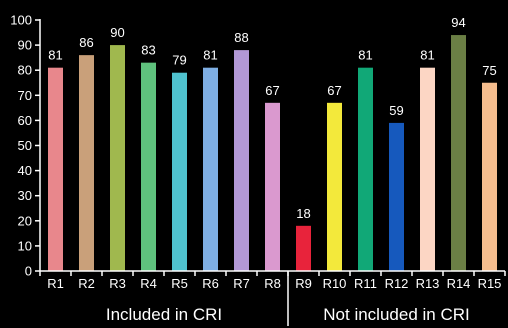 The image size is (508, 328). I want to click on x-tick-label: R3, so click(117, 283).